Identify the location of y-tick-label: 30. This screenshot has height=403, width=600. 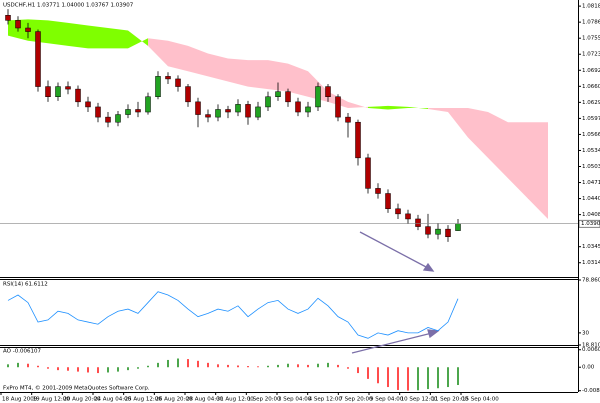
(585, 333).